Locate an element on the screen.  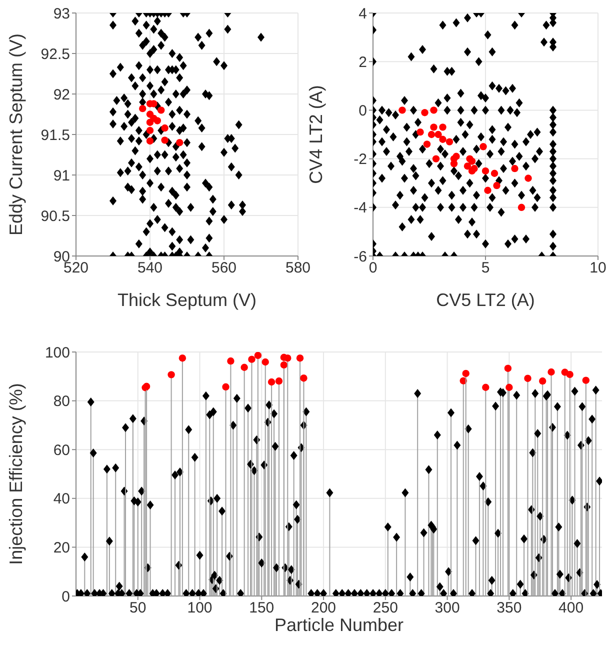
x-tick-label: 5 is located at coordinates (485, 268).